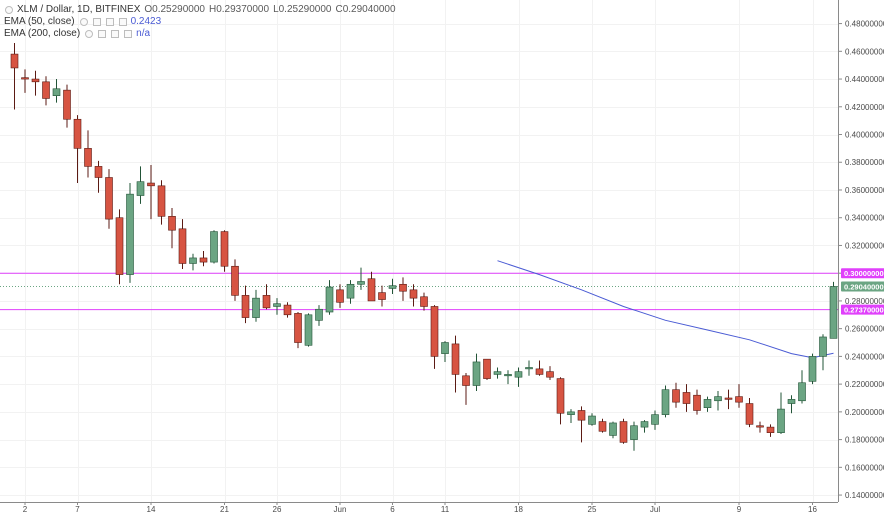 The image size is (884, 519). I want to click on indicator-value: n/a, so click(143, 33).